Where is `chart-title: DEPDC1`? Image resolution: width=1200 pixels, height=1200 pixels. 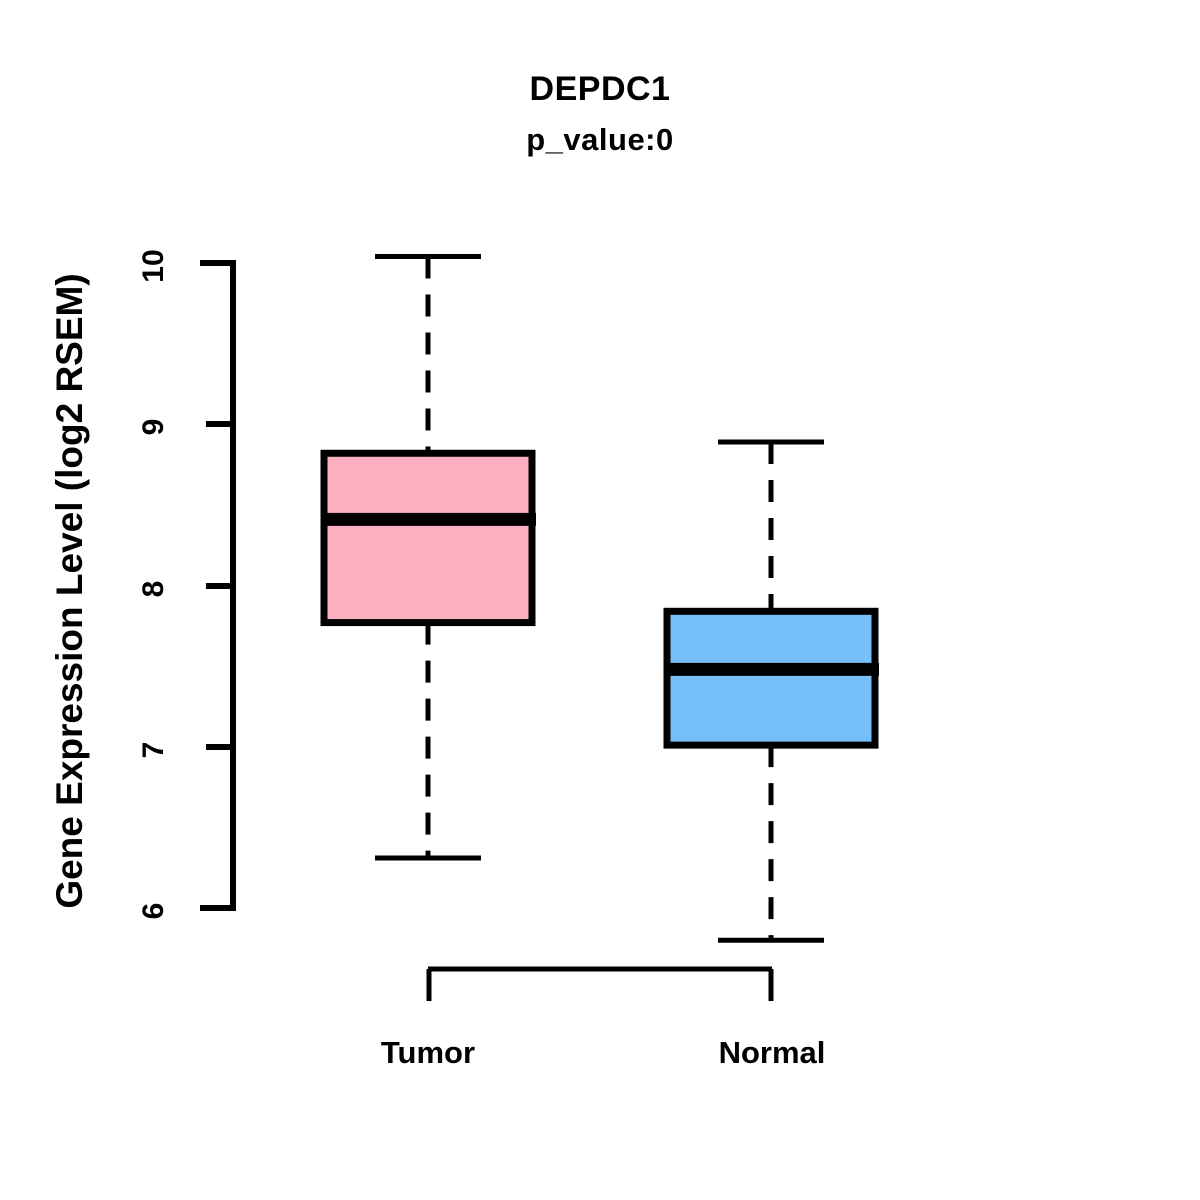
chart-title: DEPDC1 is located at coordinates (600, 89).